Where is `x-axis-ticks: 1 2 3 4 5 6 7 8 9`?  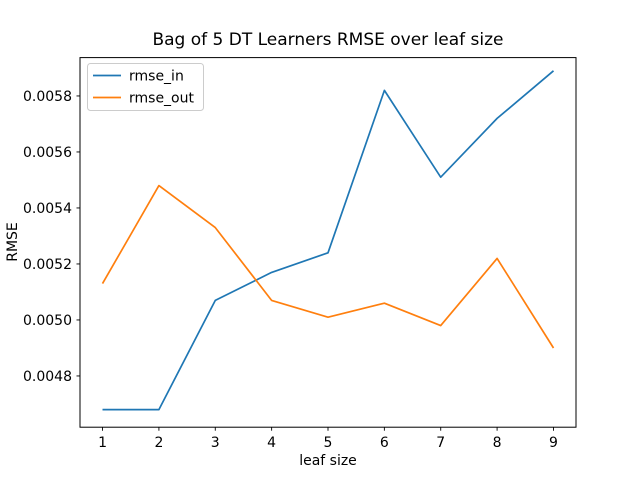
x-axis-ticks: 1 2 3 4 5 6 7 8 9 is located at coordinates (328, 439).